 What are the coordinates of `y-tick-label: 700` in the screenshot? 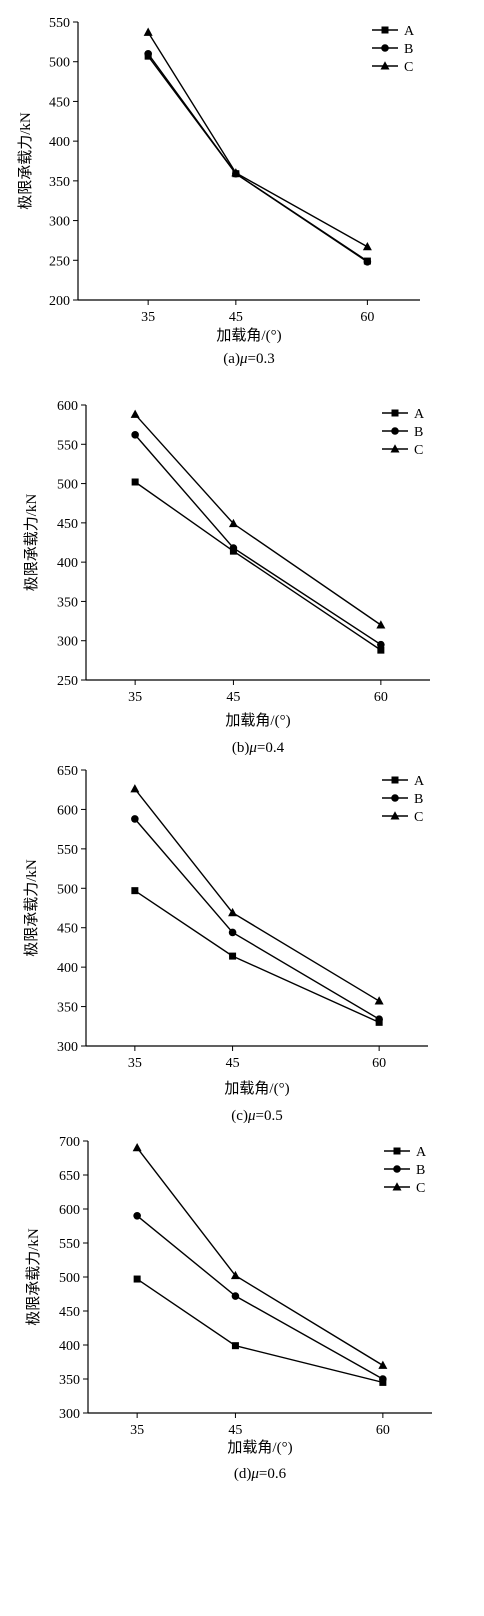 It's located at (69, 1142).